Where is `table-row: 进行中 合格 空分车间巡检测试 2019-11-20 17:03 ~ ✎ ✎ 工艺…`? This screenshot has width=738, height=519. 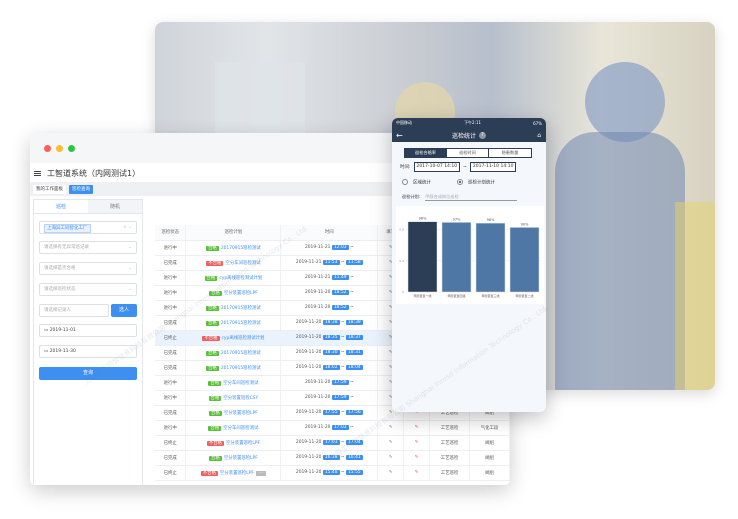 table-row: 进行中 合格 空分车间巡检测试 2019-11-20 17:03 ~ ✎ ✎ 工艺… is located at coordinates (332, 428).